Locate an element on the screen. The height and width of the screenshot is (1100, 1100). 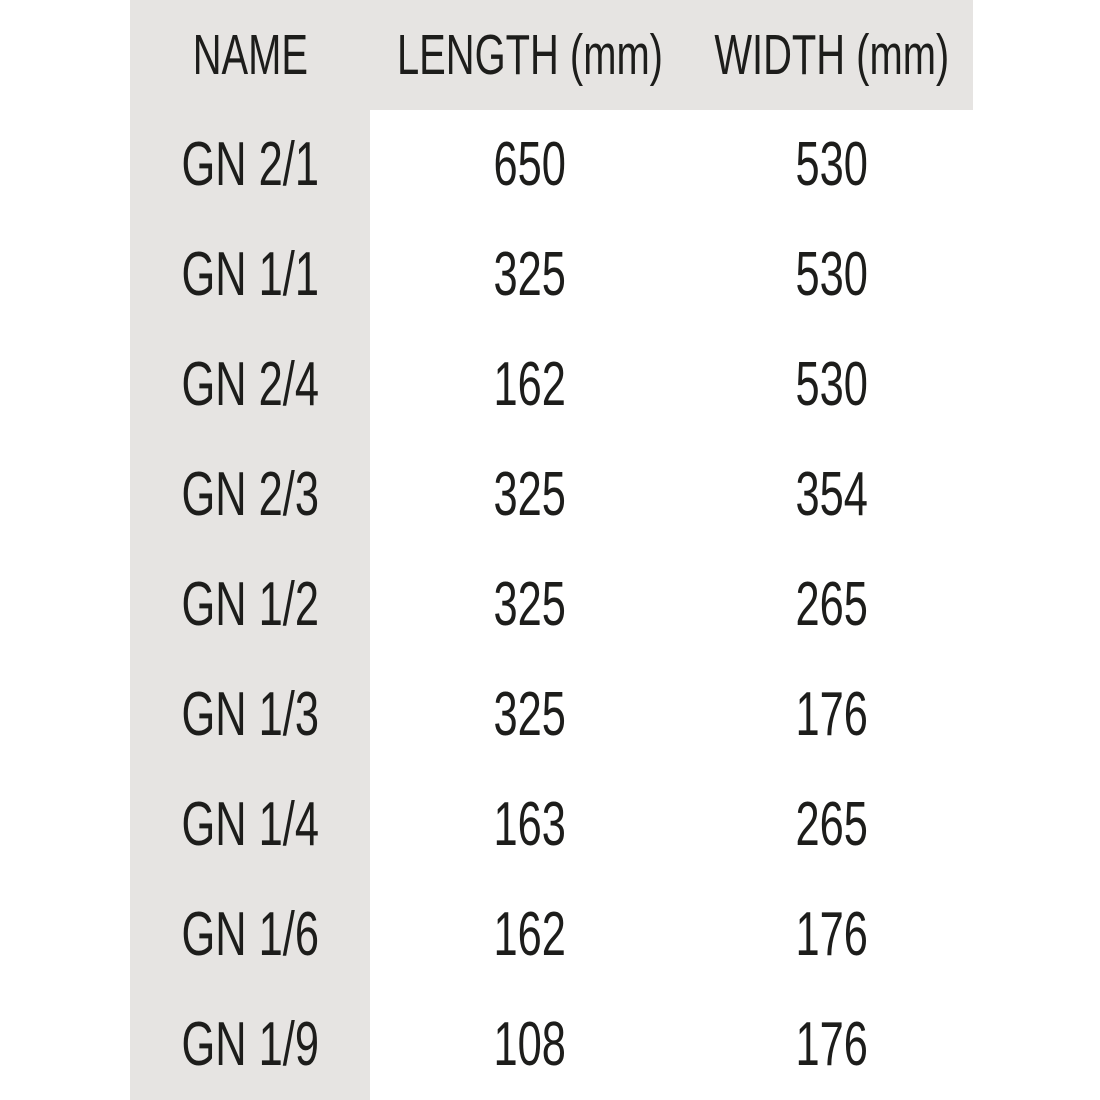
cell-name: GN 2/4 is located at coordinates (250, 385).